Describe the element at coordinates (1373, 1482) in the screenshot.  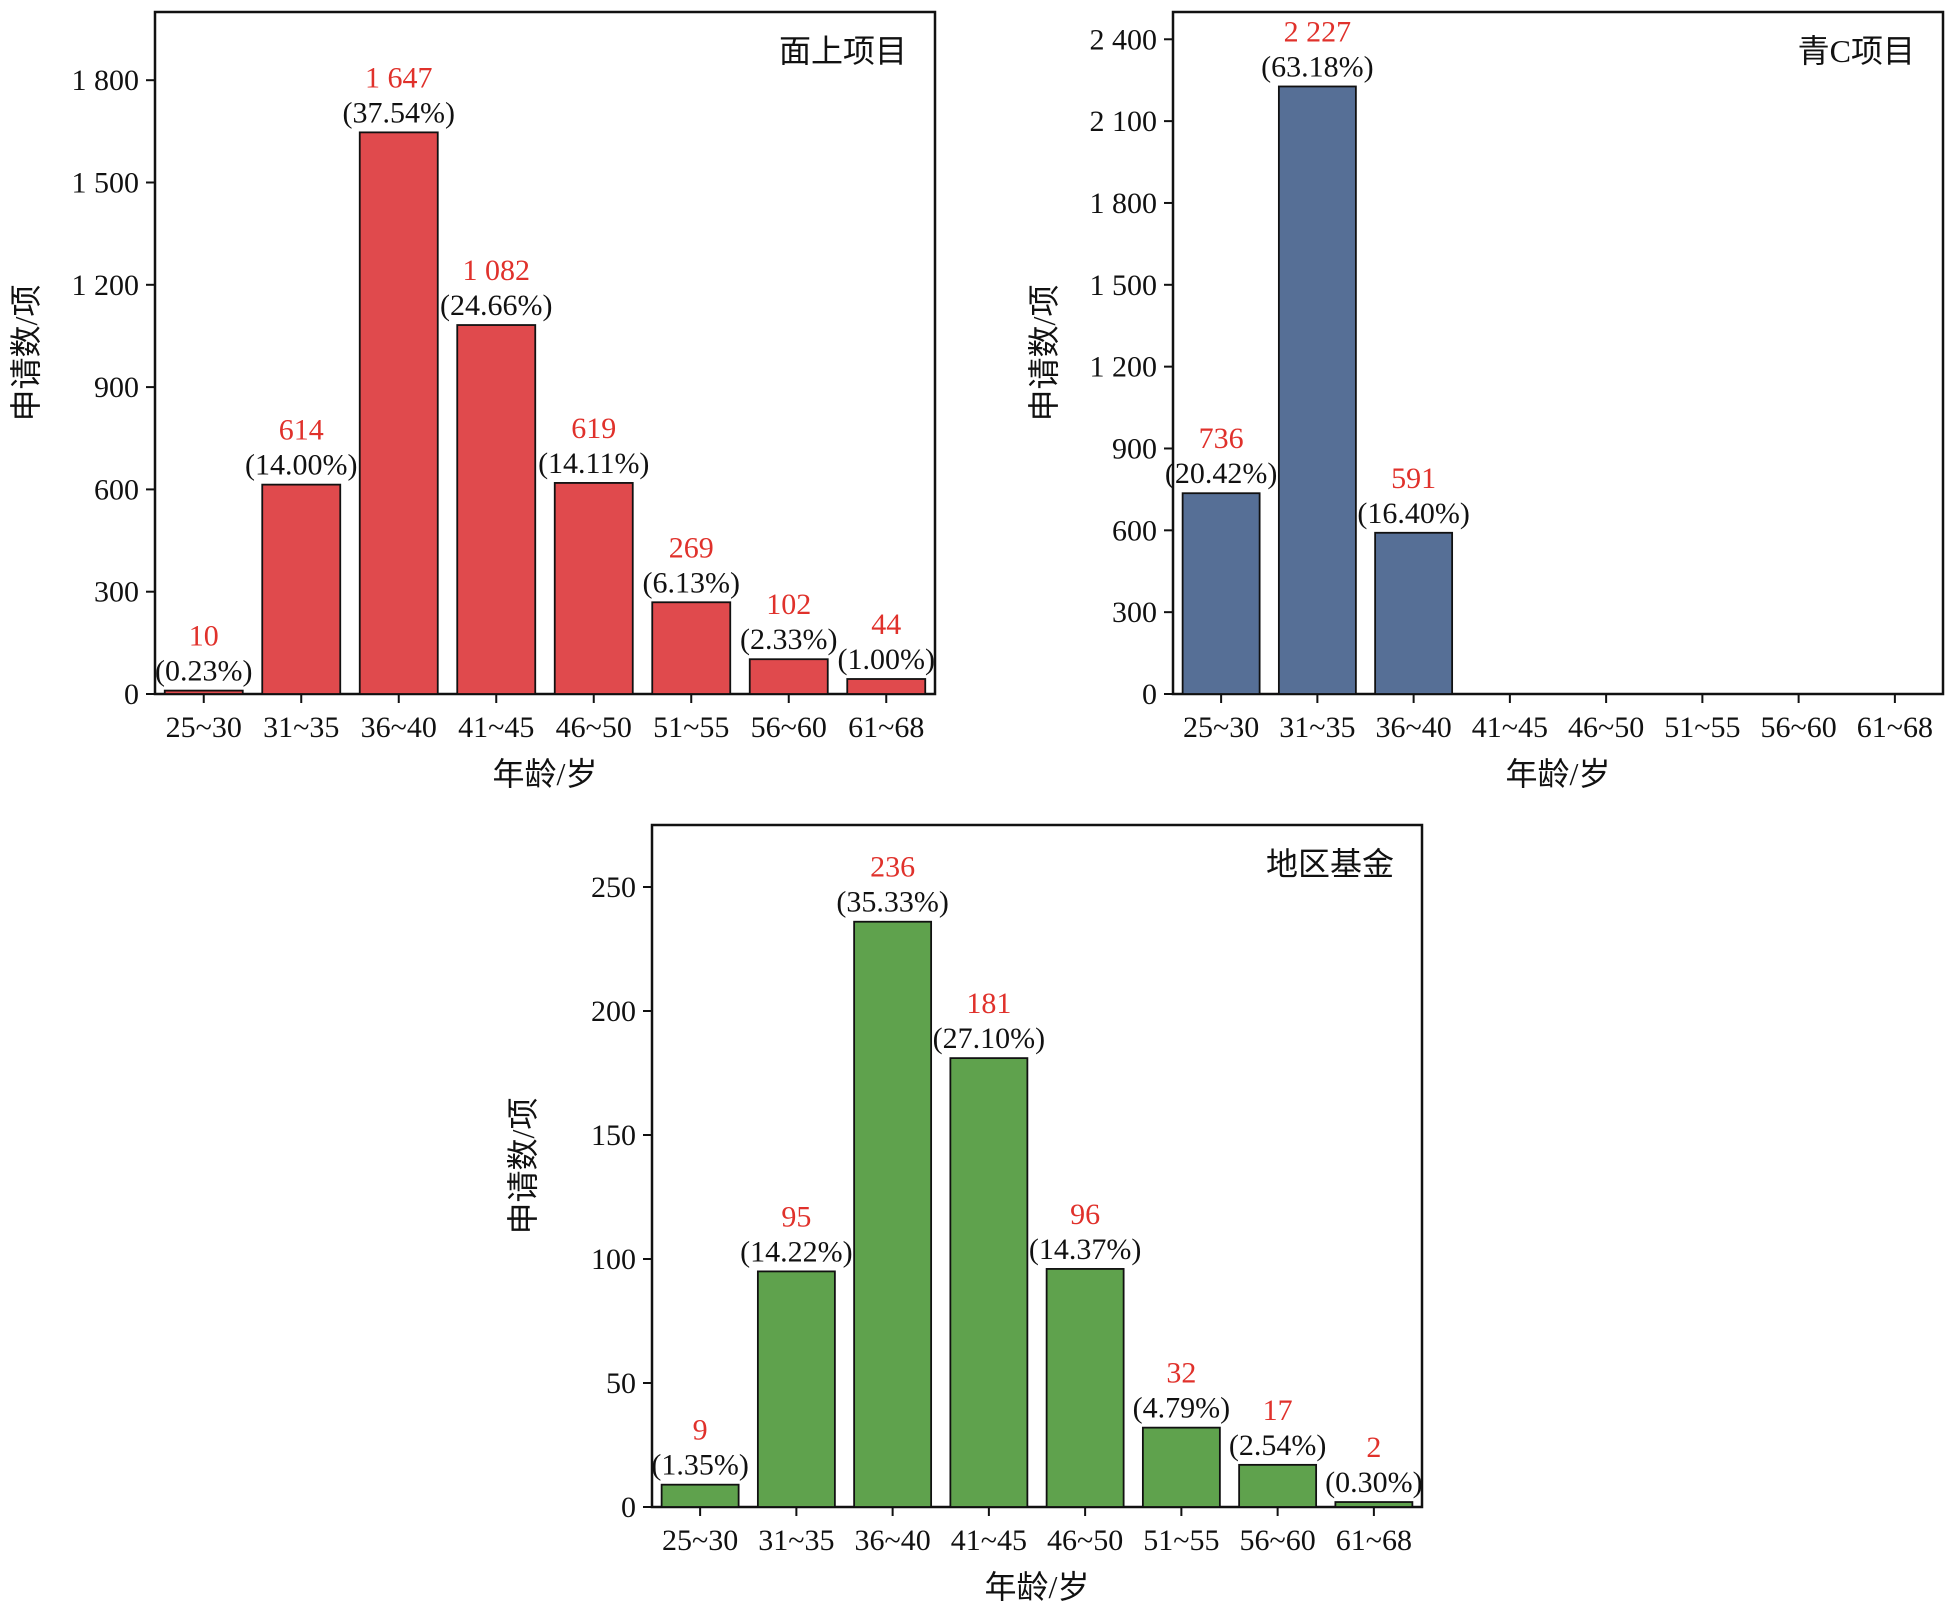
I see `percent-label: (0.30%)` at that location.